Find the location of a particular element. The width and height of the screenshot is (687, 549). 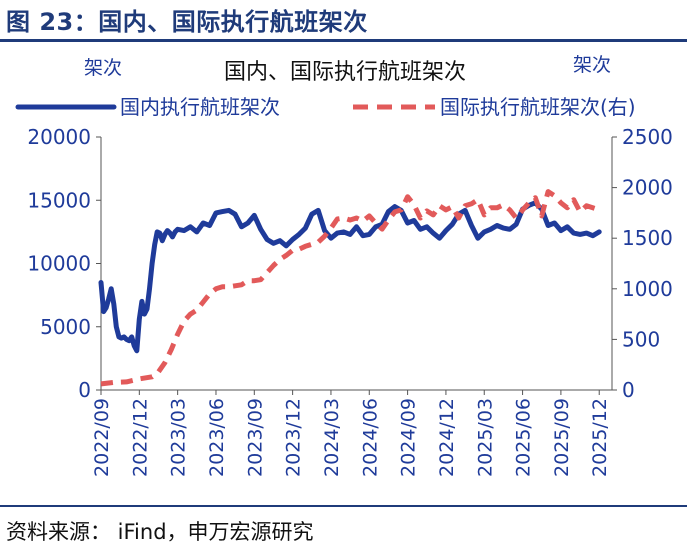

x-tick-label: 2025/12 is located at coordinates (600, 437).